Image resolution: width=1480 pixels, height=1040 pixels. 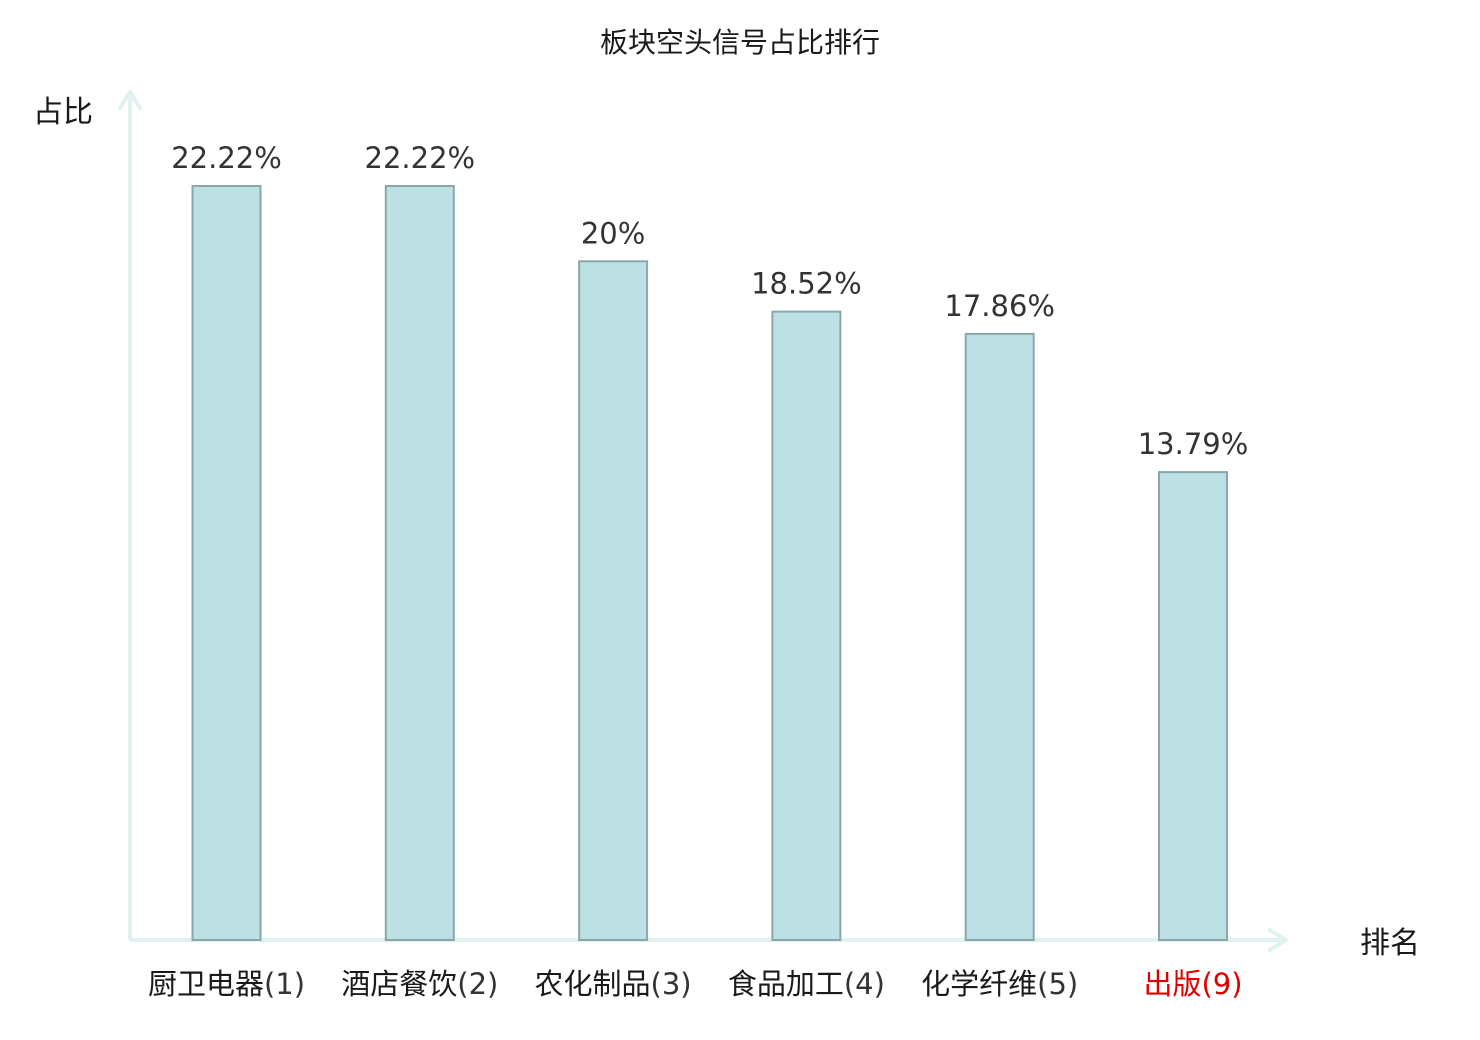 What do you see at coordinates (979, 984) in the screenshot?
I see `category-name: 化学纤维` at bounding box center [979, 984].